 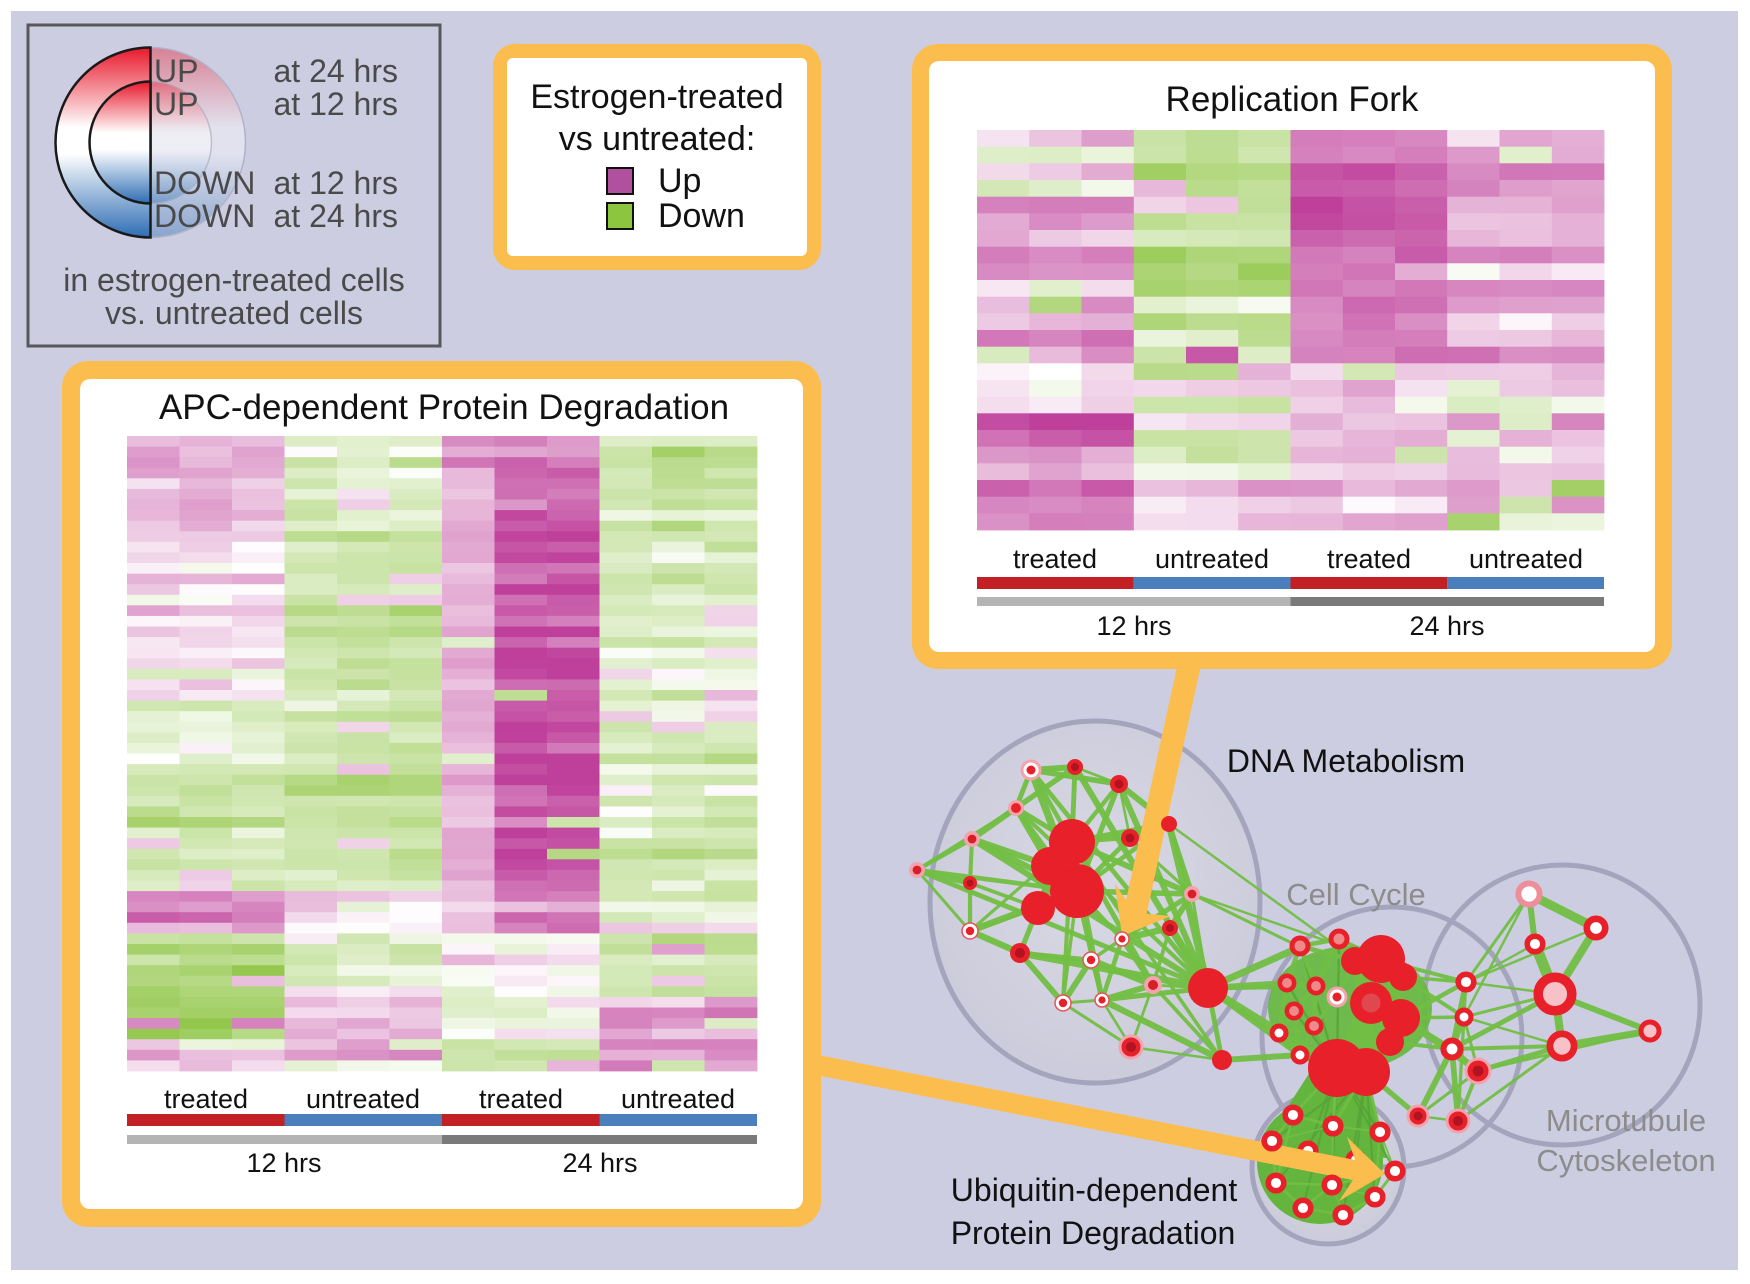 I want to click on svg-text: Down, so click(x=701, y=216).